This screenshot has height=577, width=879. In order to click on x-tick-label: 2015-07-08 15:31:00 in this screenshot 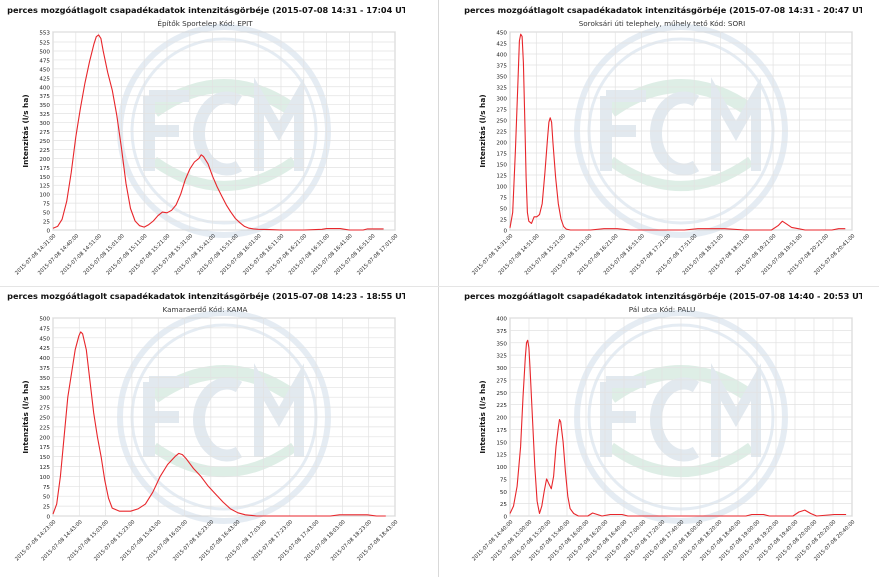, I will do `click(172, 254)`.